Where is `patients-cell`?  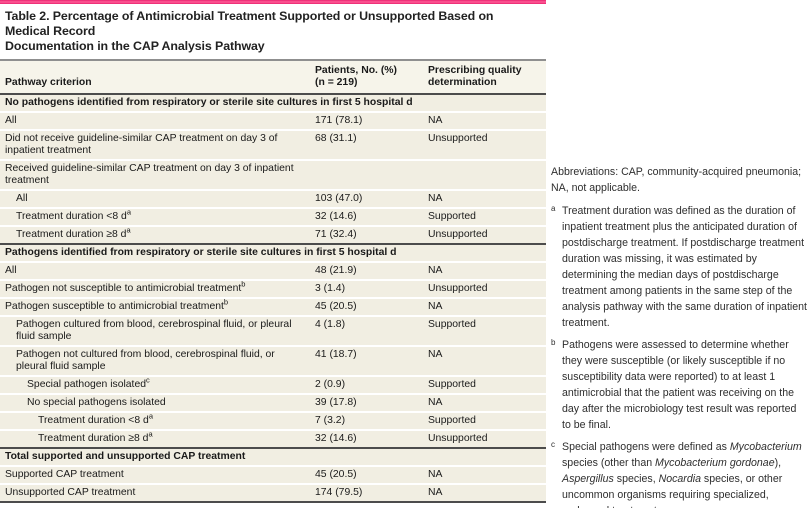 patients-cell is located at coordinates (366, 175).